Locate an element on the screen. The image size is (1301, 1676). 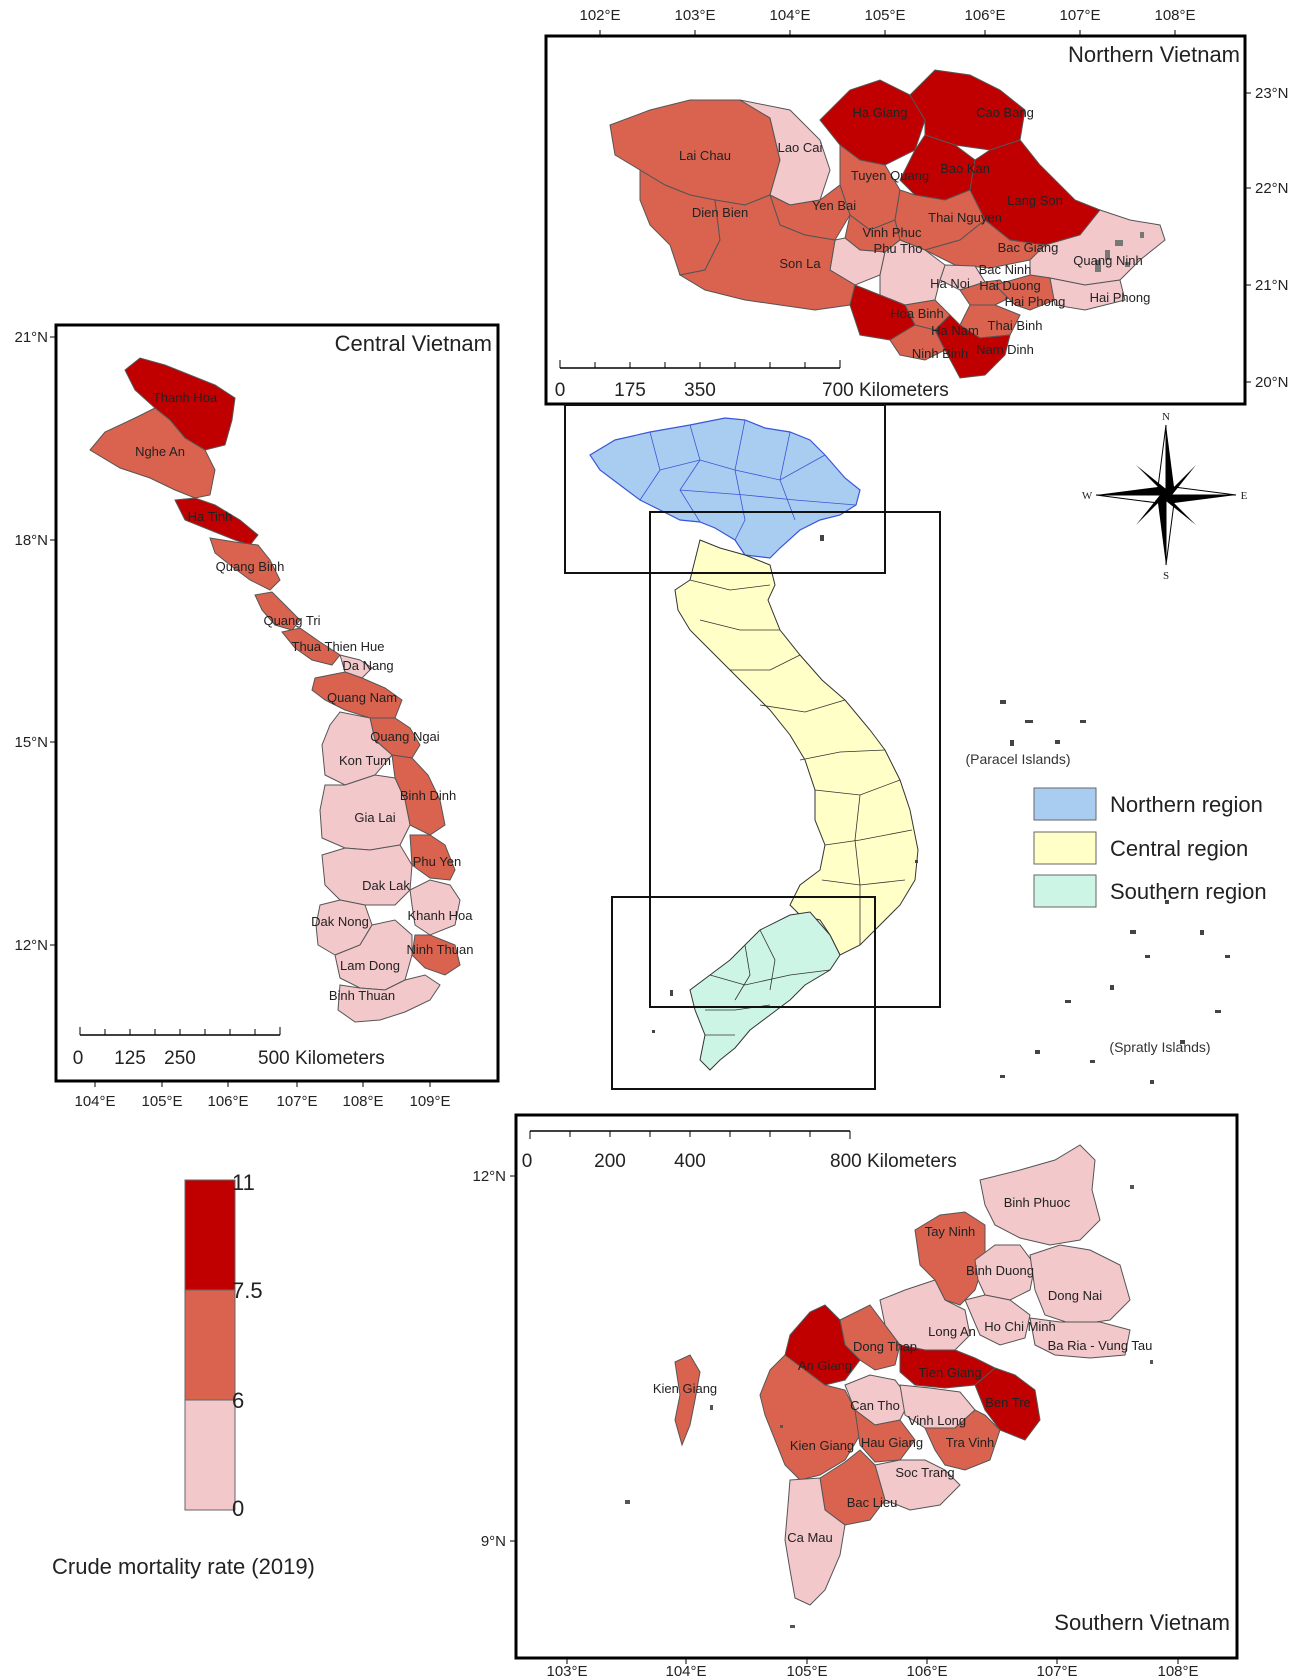
province-label: Ben Tre is located at coordinates (1008, 1402).